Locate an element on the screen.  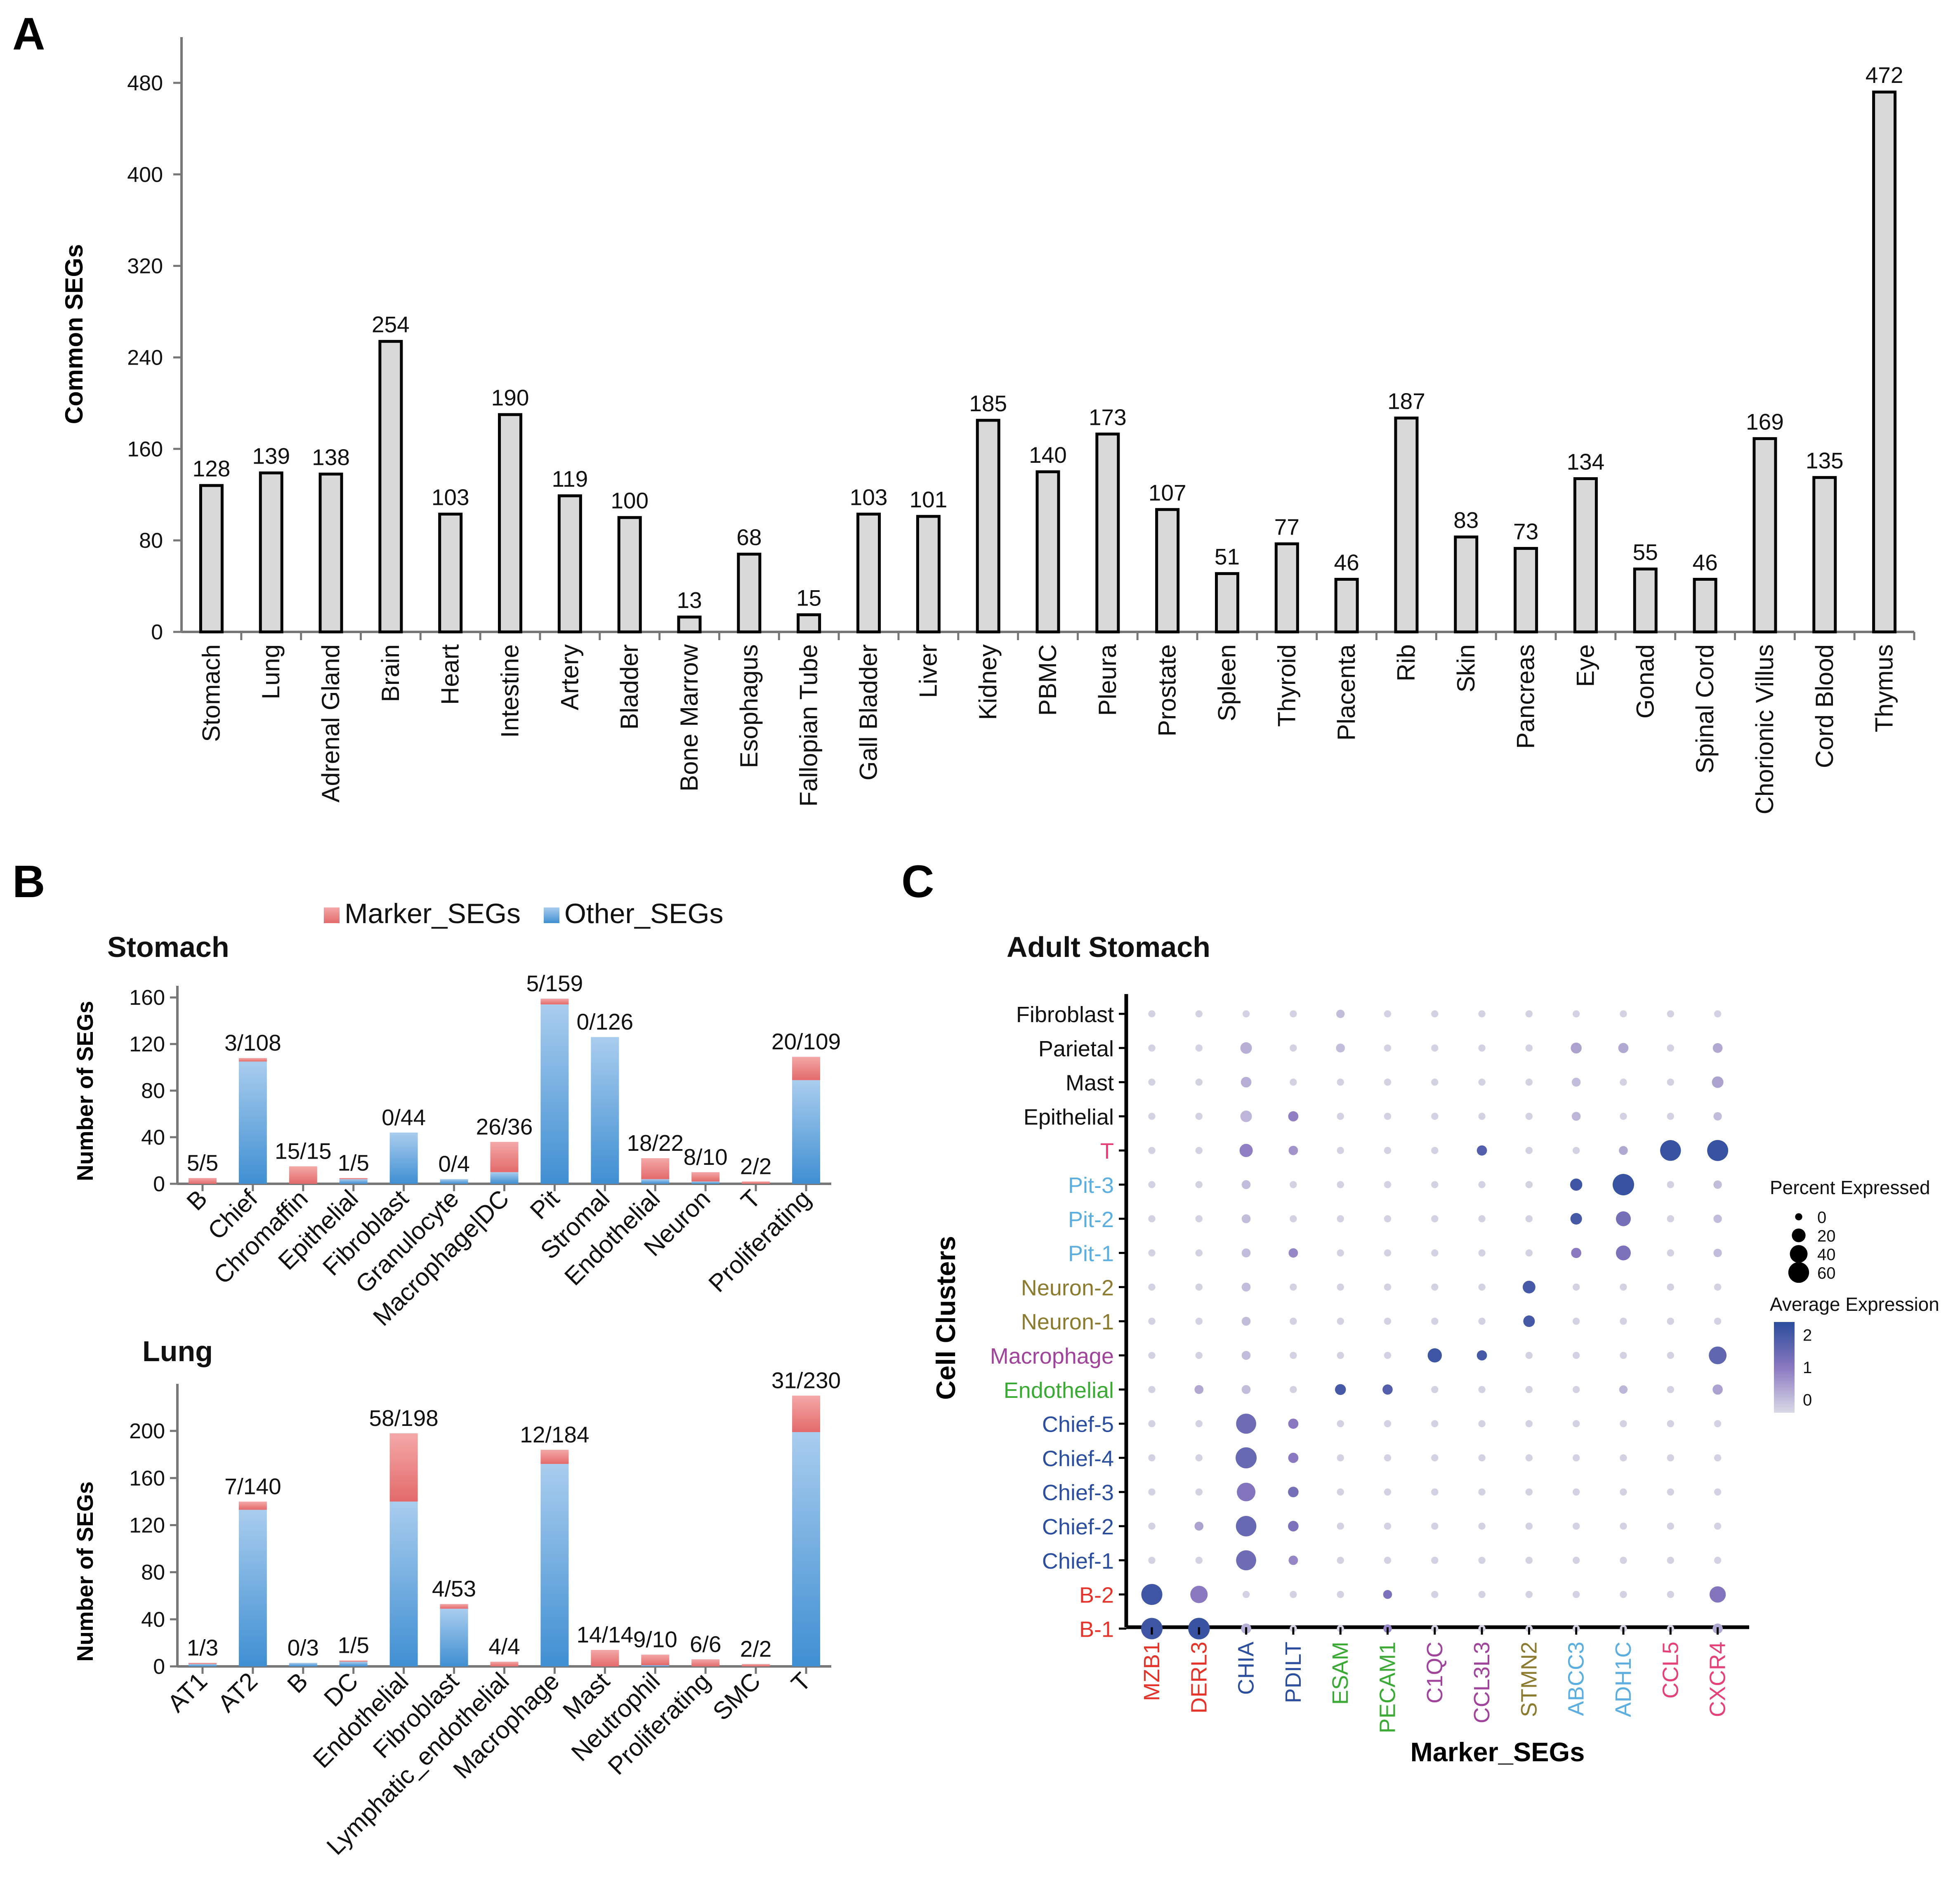
data-label: 1/5 is located at coordinates (353, 1163).